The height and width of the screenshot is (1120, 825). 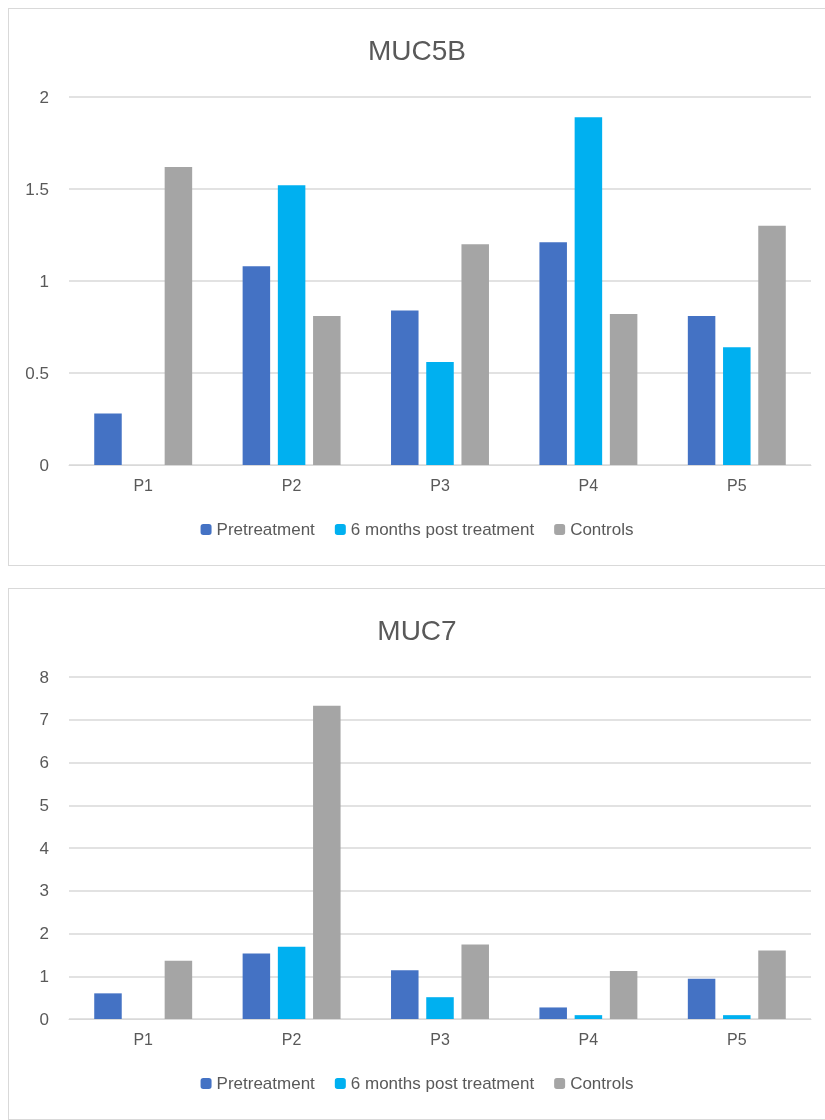 What do you see at coordinates (44, 720) in the screenshot?
I see `y-tick-label: 7` at bounding box center [44, 720].